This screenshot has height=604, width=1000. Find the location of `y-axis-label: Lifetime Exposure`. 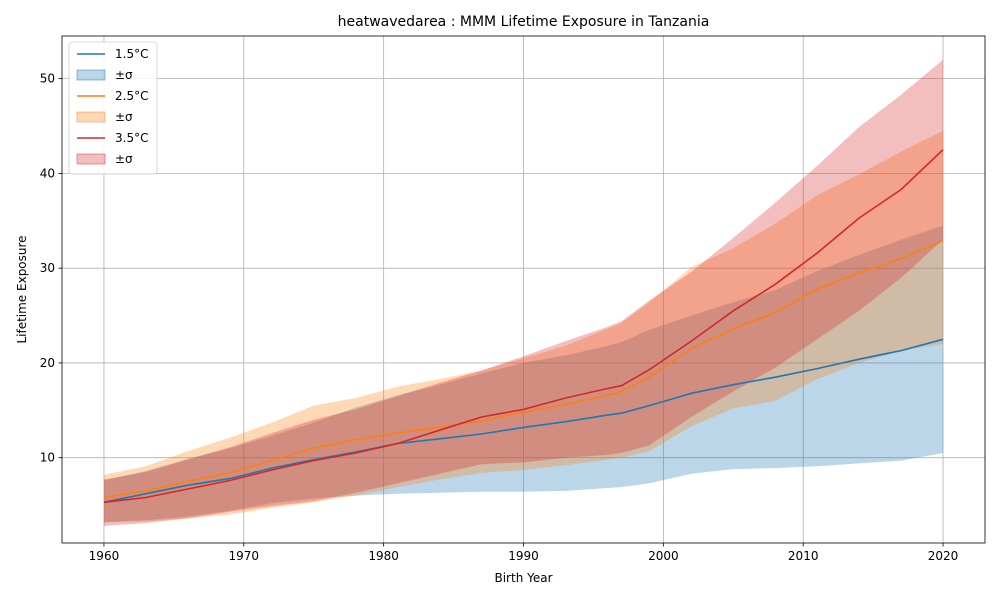

y-axis-label: Lifetime Exposure is located at coordinates (22, 289).